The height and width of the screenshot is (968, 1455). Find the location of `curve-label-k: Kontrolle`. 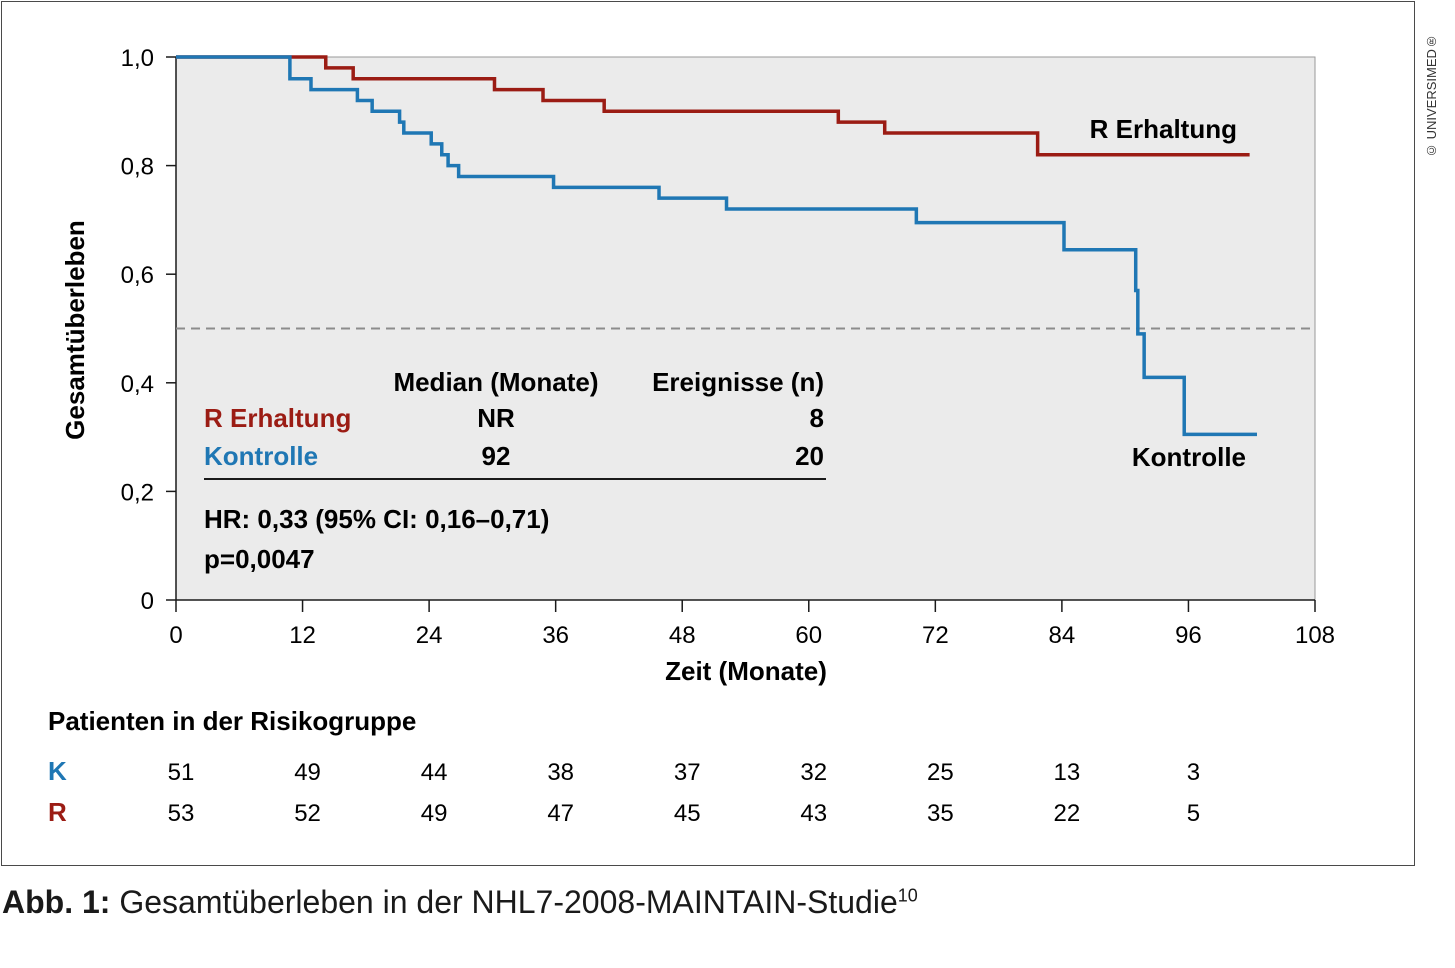

curve-label-k: Kontrolle is located at coordinates (1189, 457).